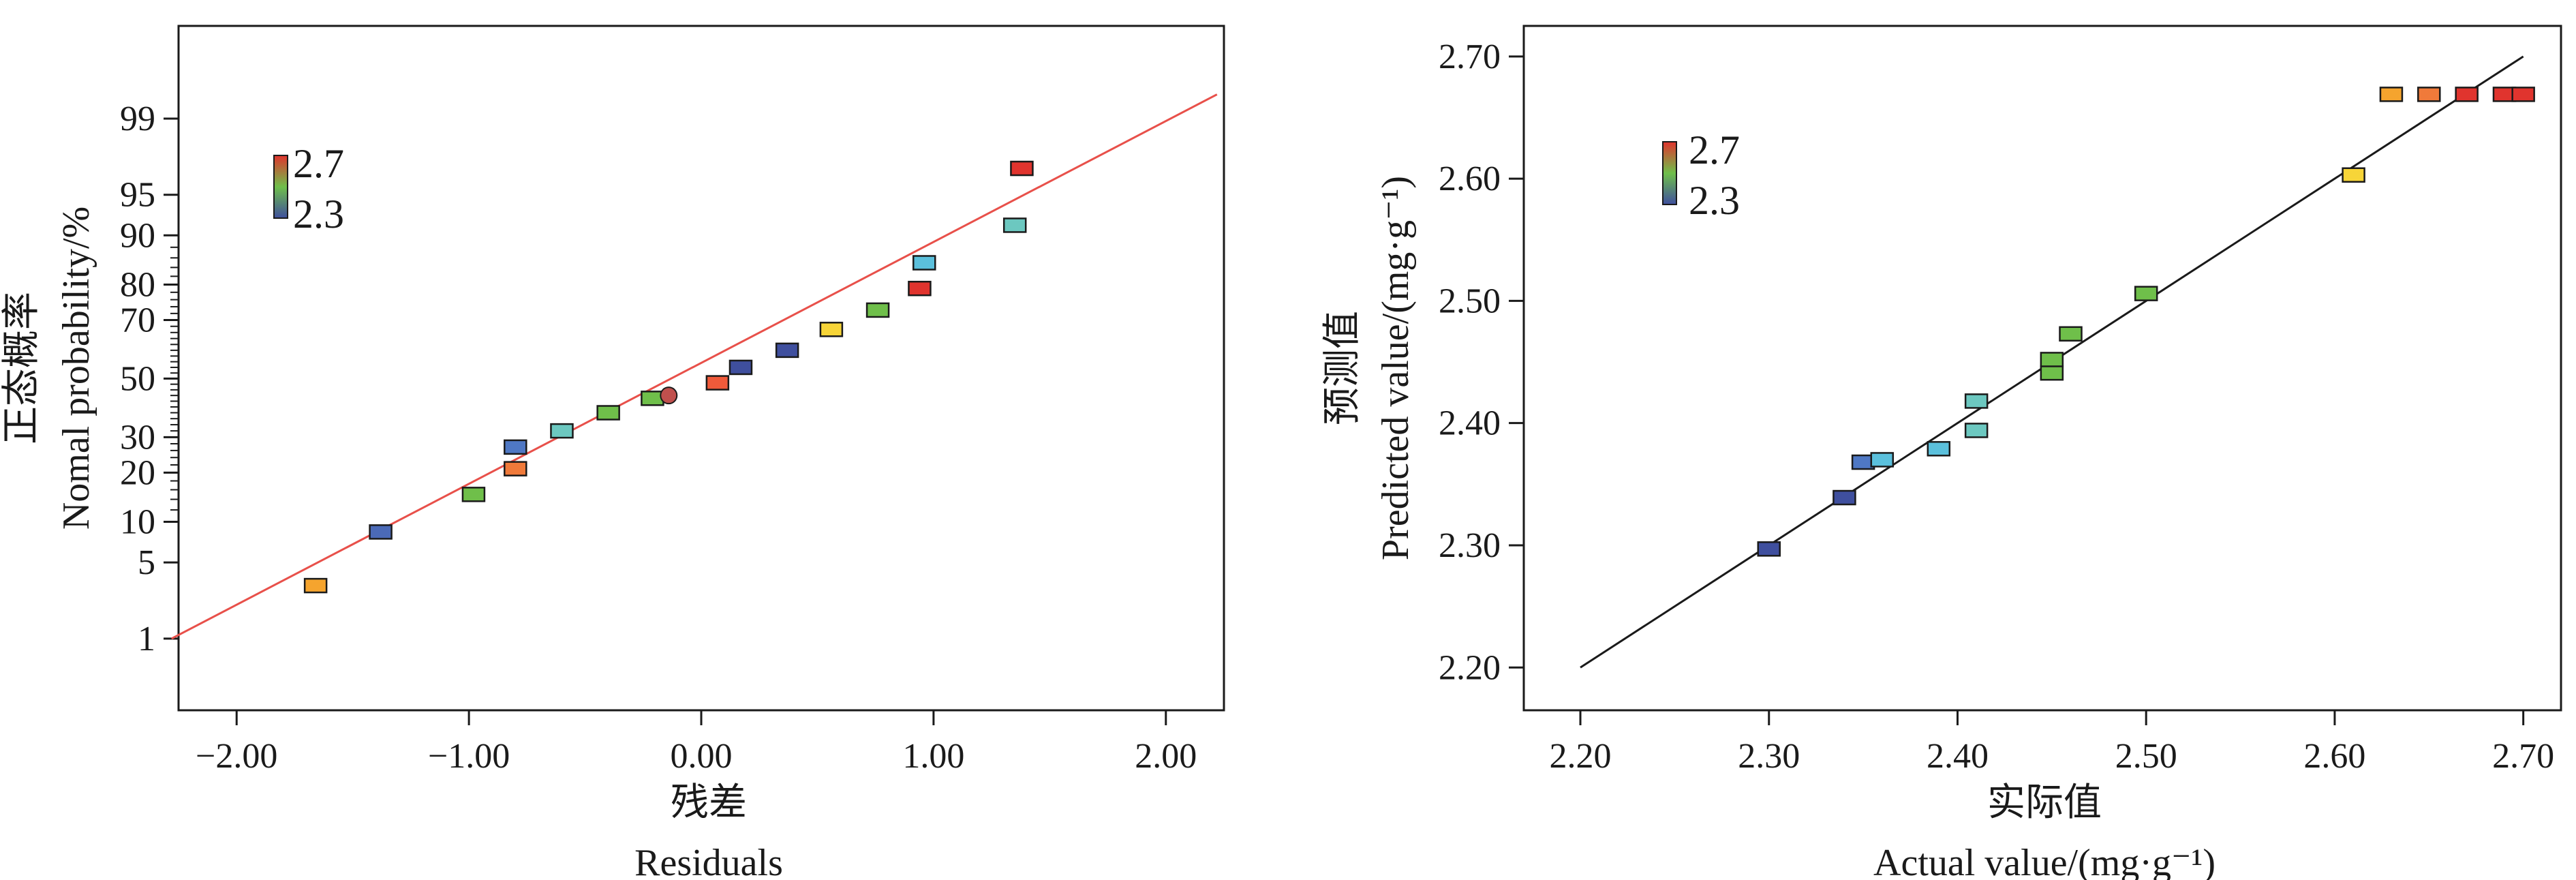  I want to click on y-tick-label: 2.20, so click(1470, 667).